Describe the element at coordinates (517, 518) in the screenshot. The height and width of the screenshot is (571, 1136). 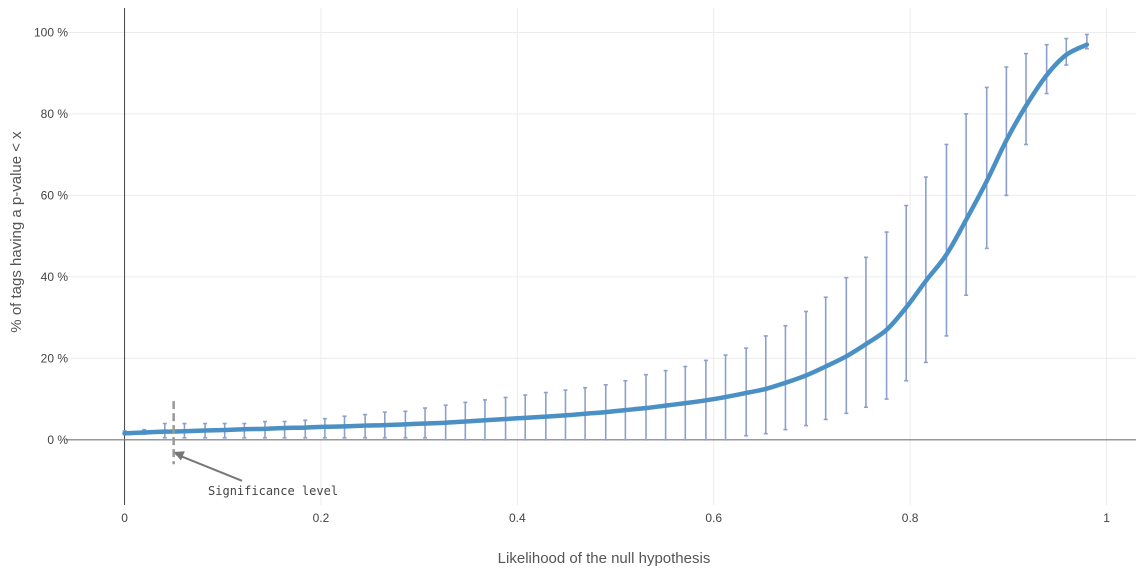
I see `x-tick-label: 0.4` at that location.